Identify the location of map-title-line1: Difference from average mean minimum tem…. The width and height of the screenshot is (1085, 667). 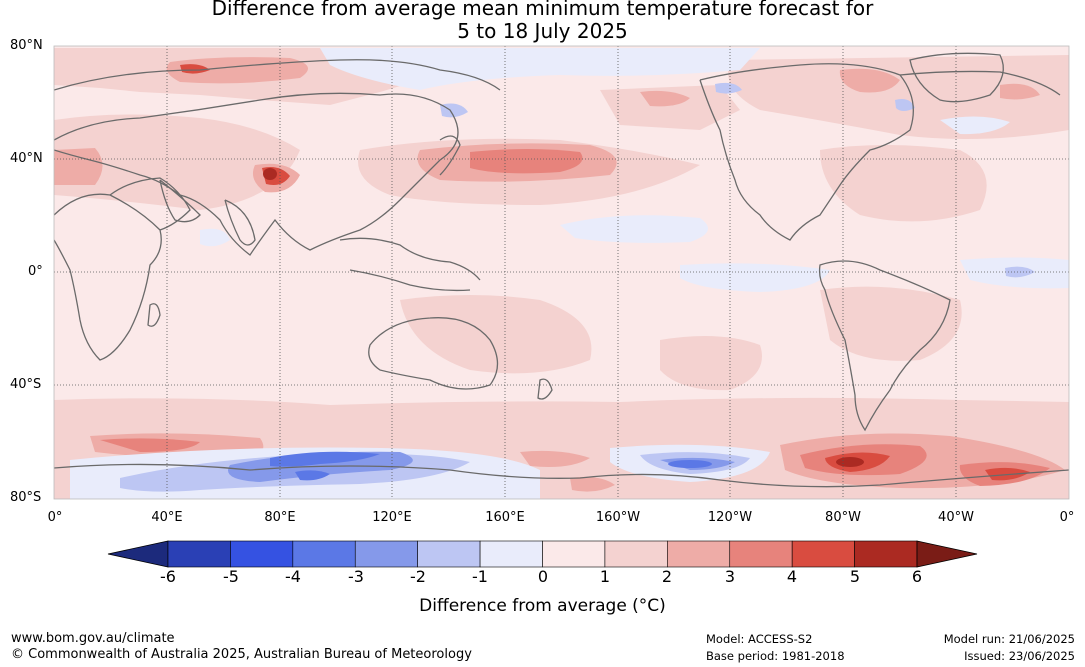
(542, 10).